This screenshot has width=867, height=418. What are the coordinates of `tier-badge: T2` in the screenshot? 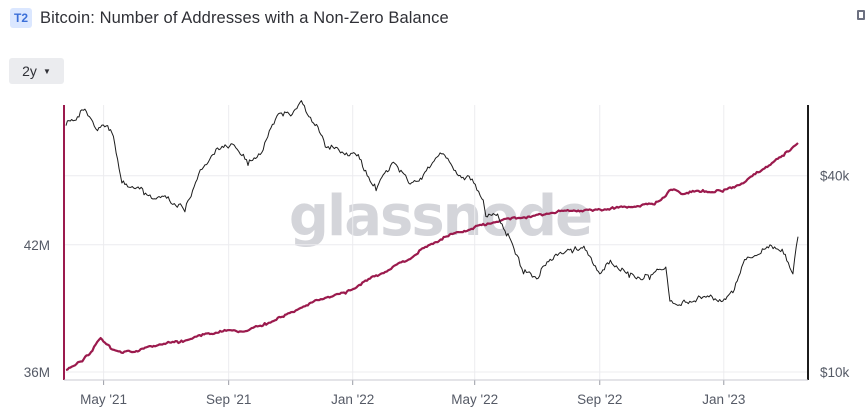 It's located at (21, 18).